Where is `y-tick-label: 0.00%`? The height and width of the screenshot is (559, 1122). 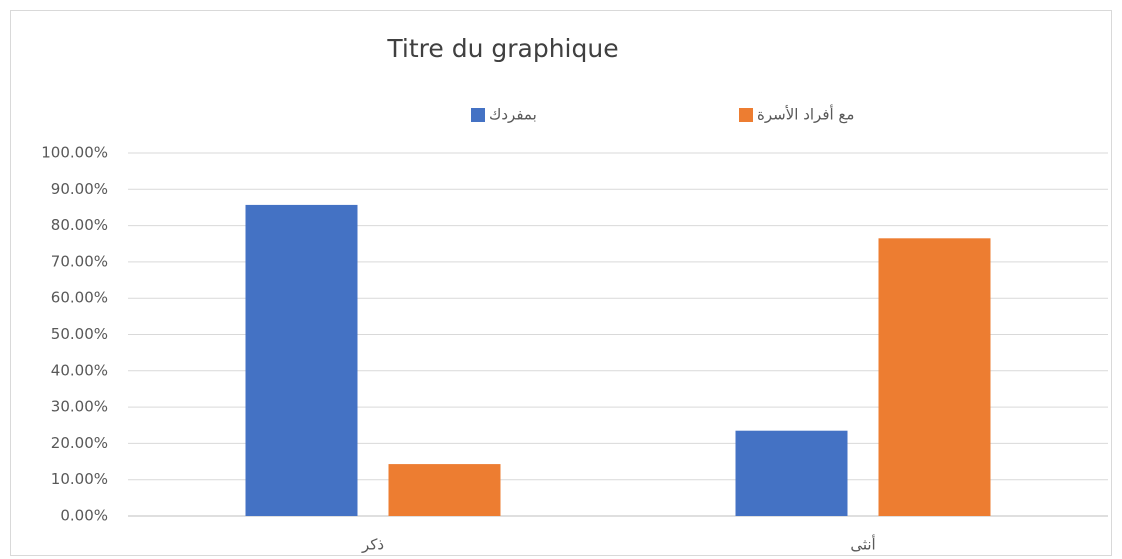 y-tick-label: 0.00% is located at coordinates (84, 516).